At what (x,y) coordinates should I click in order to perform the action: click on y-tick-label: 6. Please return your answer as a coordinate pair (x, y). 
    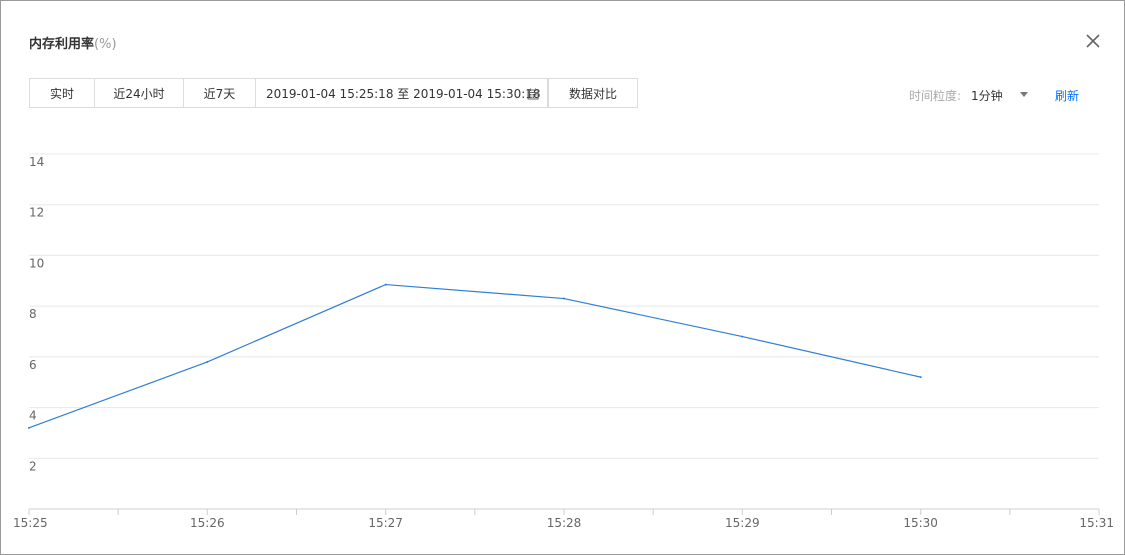
    Looking at the image, I should click on (33, 365).